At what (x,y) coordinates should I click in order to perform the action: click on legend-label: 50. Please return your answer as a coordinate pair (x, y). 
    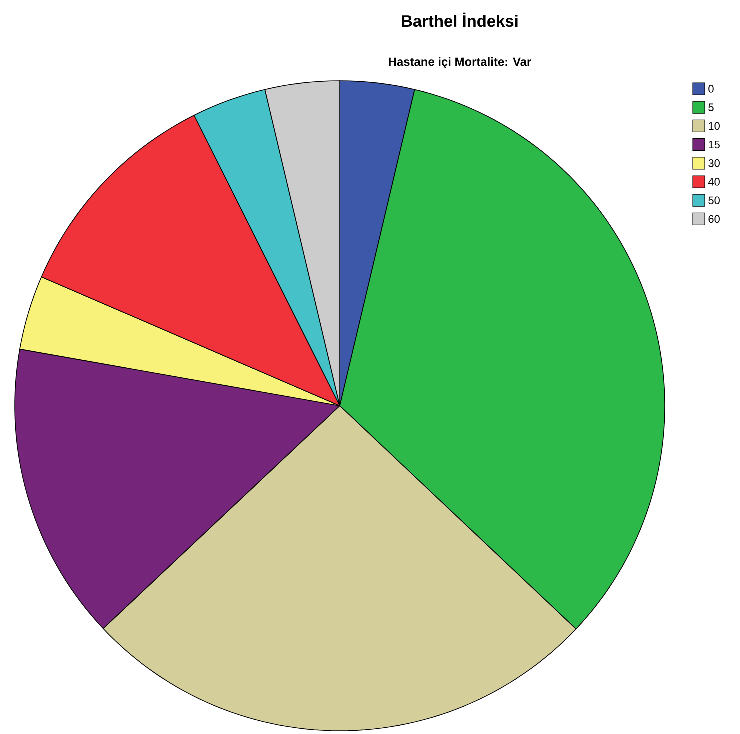
    Looking at the image, I should click on (714, 200).